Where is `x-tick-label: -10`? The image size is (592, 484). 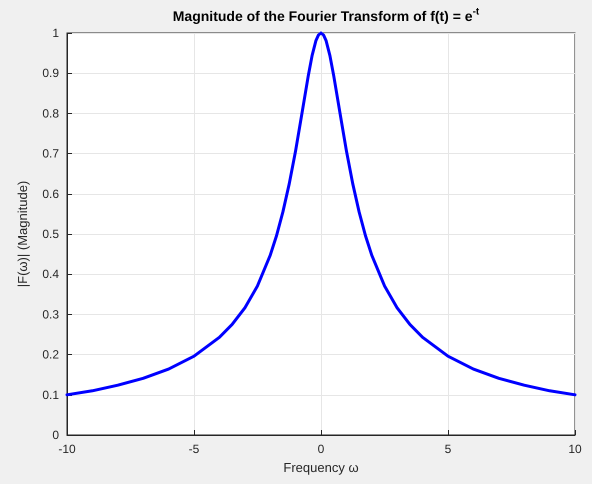 x-tick-label: -10 is located at coordinates (67, 449).